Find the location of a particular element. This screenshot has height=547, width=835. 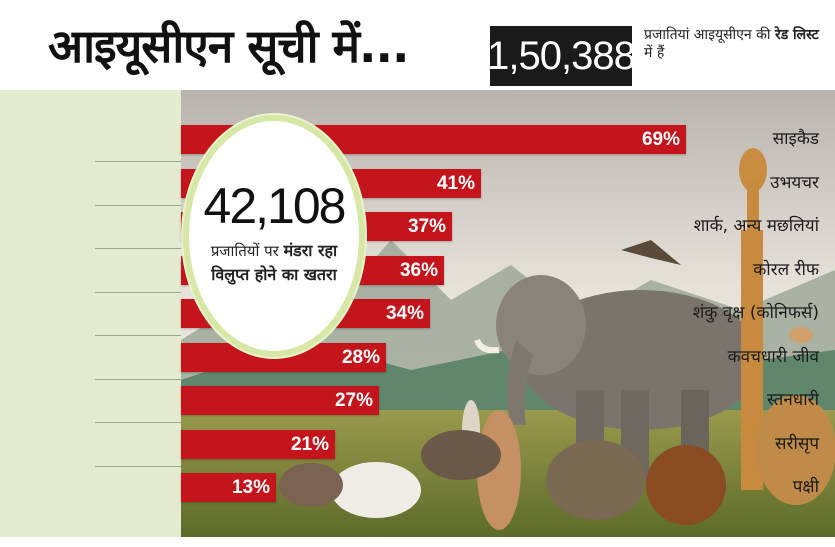

category-label: साइकैड is located at coordinates (795, 139).